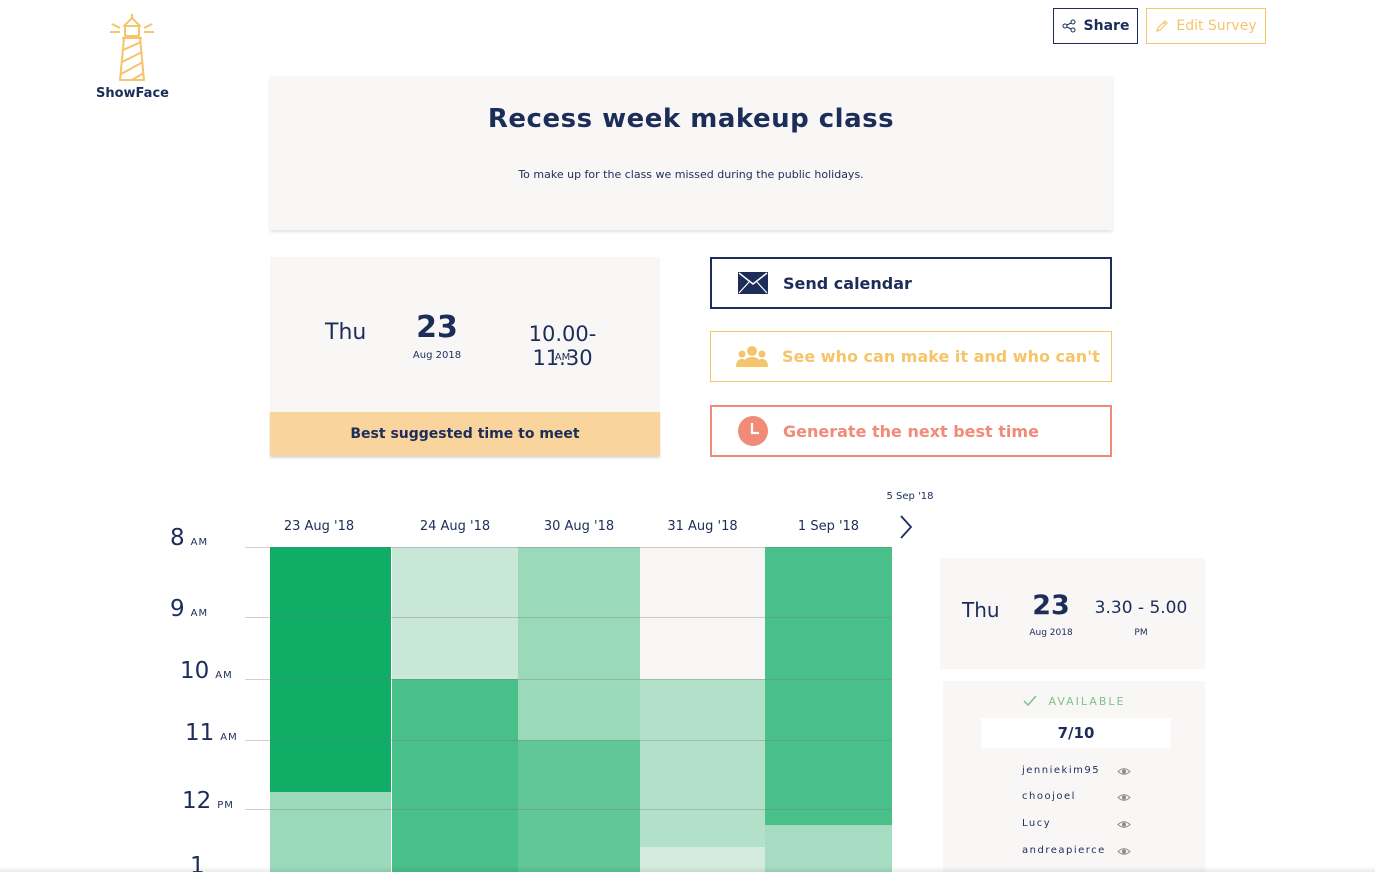 This screenshot has width=1375, height=872. I want to click on pencil-icon, so click(1162, 25).